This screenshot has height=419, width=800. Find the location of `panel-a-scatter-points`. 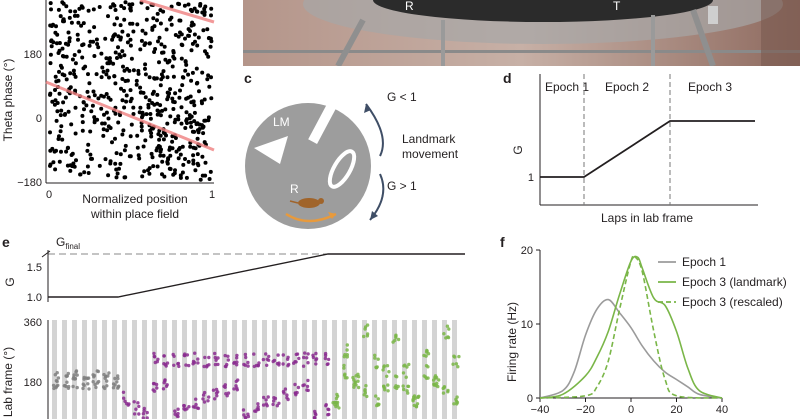

panel-a-scatter-points is located at coordinates (131, 91).